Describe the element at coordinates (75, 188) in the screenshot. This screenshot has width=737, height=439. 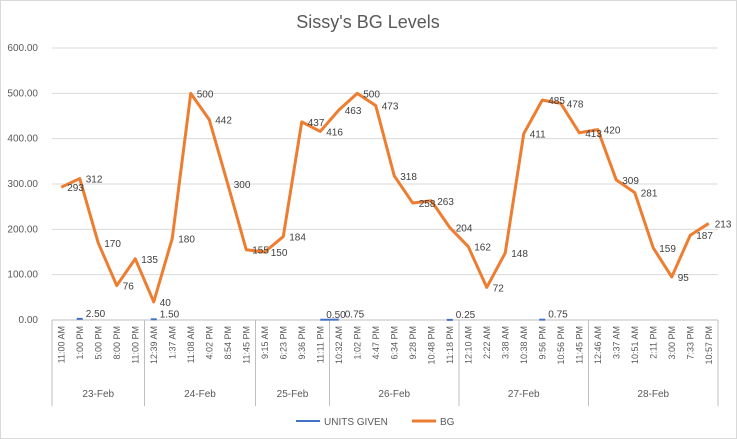
I see `data-label: 293` at that location.